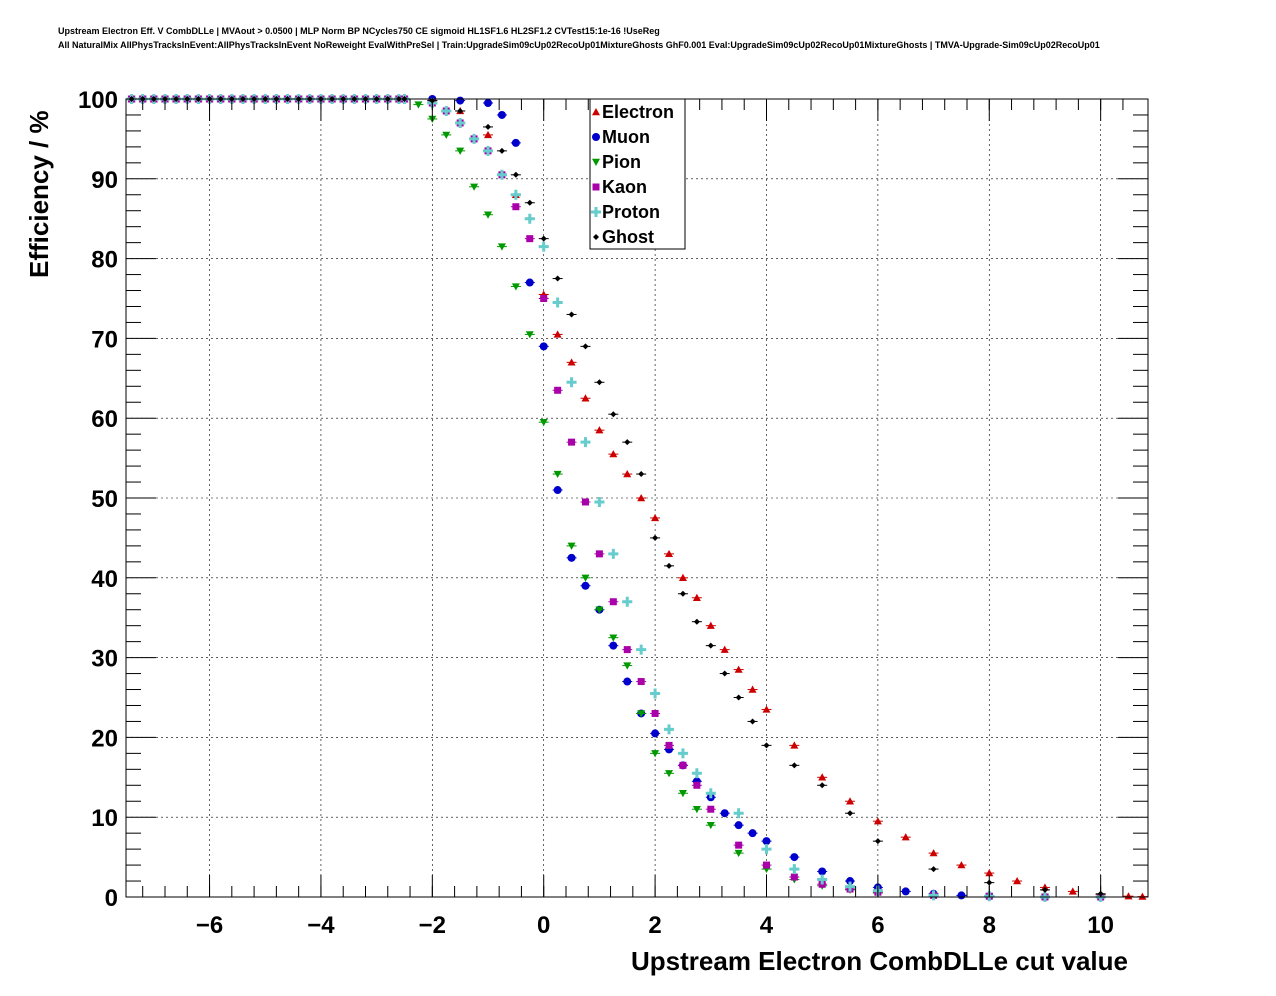  Describe the element at coordinates (39, 194) in the screenshot. I see `y-axis-label: Efficiency / %` at that location.